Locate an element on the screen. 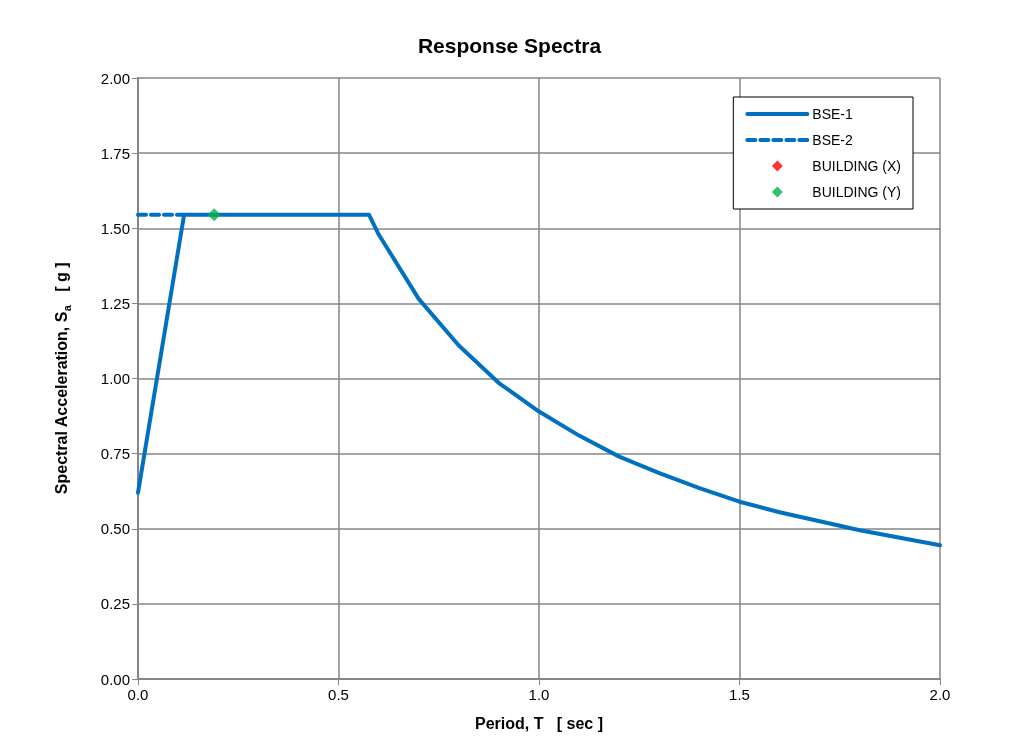 The width and height of the screenshot is (1019, 745). x-tick-label: 0.5 is located at coordinates (338, 694).